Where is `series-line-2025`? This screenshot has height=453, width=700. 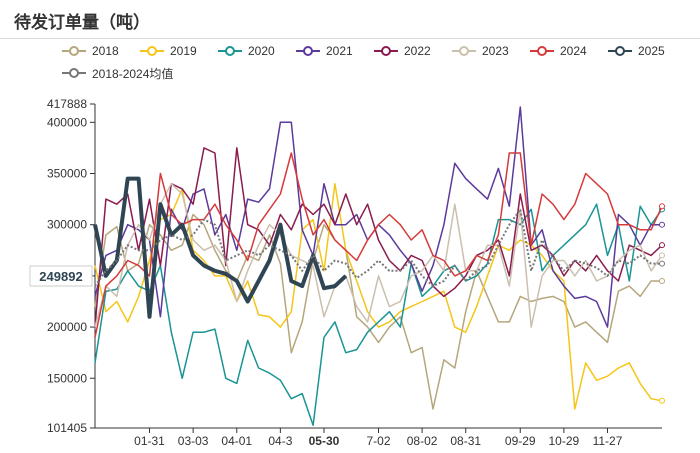 series-line-2025 is located at coordinates (220, 247).